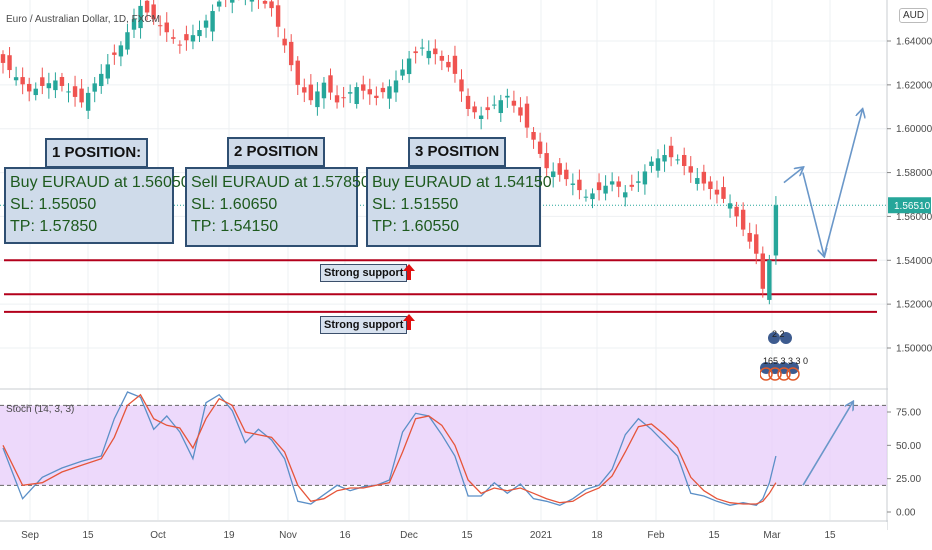 Image resolution: width=932 pixels, height=550 pixels. I want to click on x-tick-label: Mar, so click(772, 535).